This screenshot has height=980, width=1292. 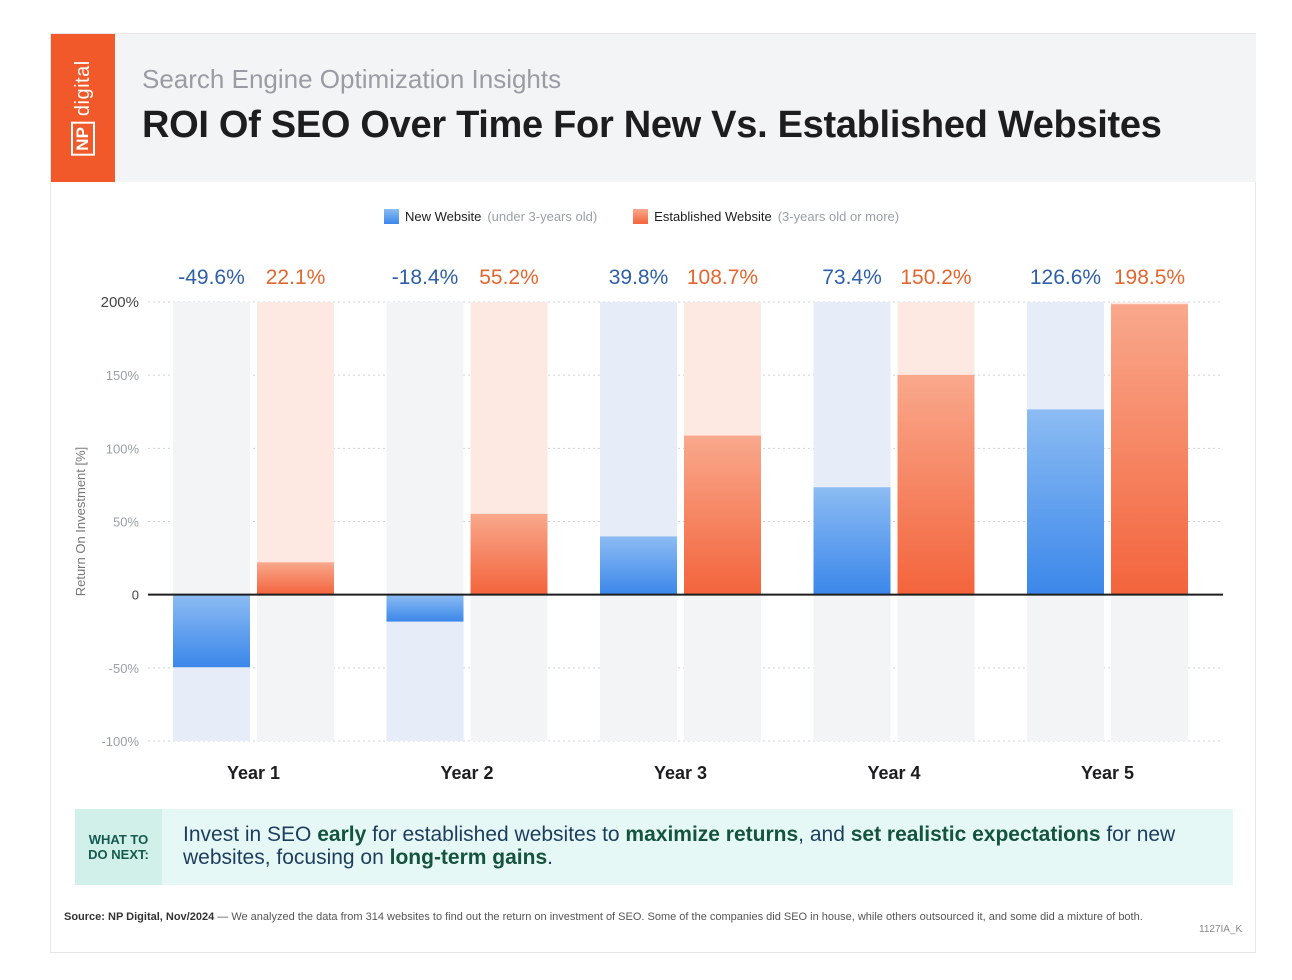 What do you see at coordinates (852, 277) in the screenshot?
I see `data-label: 73.4%` at bounding box center [852, 277].